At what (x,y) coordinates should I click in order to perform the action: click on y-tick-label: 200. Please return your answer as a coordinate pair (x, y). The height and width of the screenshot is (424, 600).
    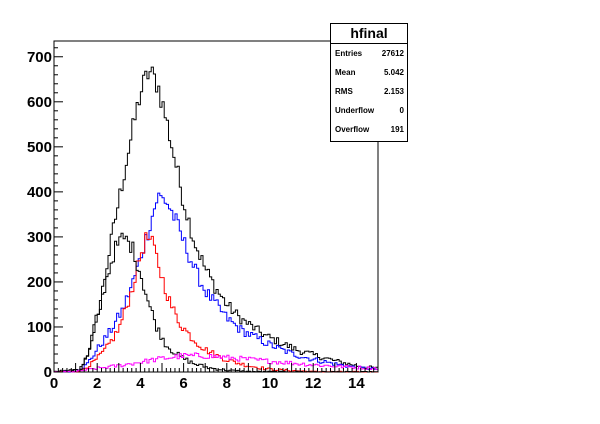
    Looking at the image, I should click on (39, 282).